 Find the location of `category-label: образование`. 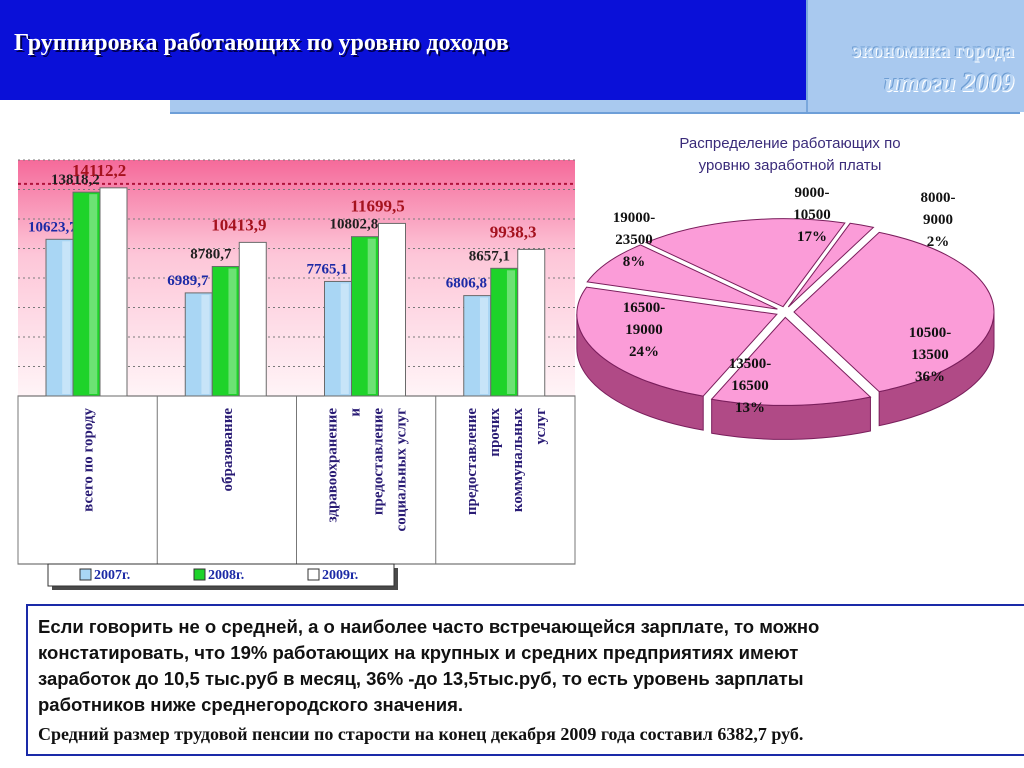

category-label: образование is located at coordinates (228, 450).